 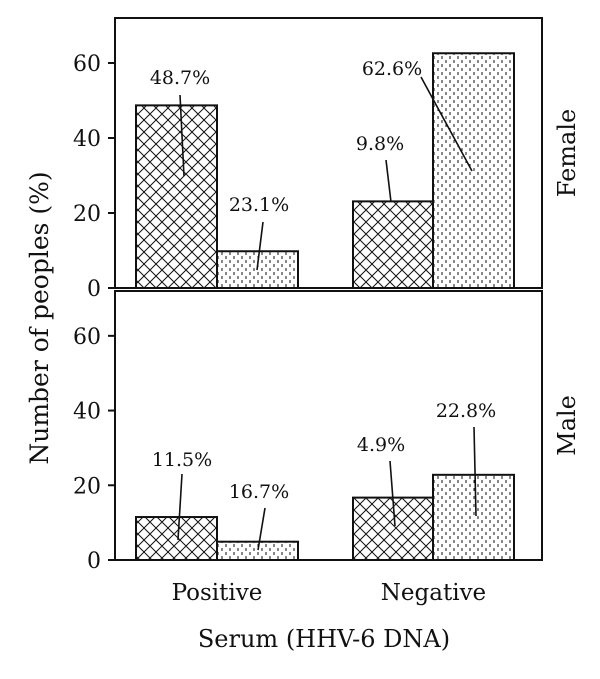 What do you see at coordinates (324, 639) in the screenshot?
I see `x-axis-label: Serum (HHV-6 DNA)` at bounding box center [324, 639].